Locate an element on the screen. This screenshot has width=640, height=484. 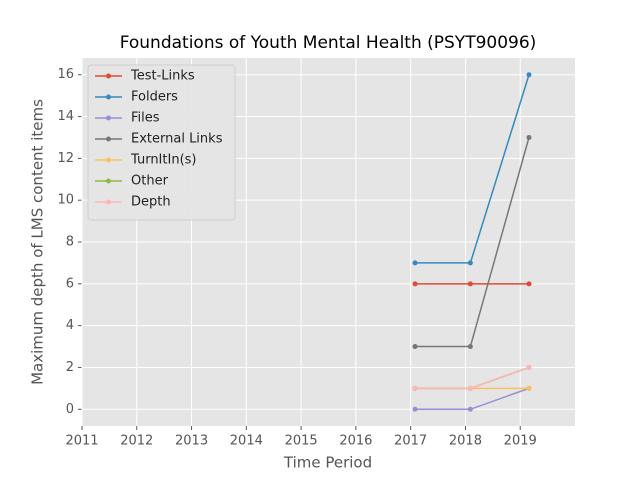
y-tick-label: 6 is located at coordinates (70, 283).